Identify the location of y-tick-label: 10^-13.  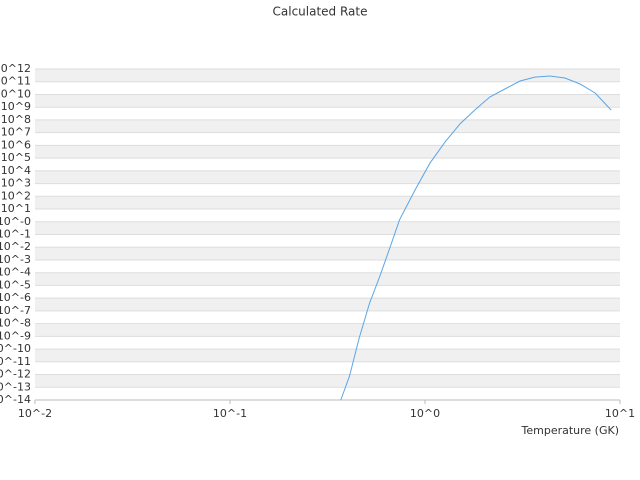
(15, 386).